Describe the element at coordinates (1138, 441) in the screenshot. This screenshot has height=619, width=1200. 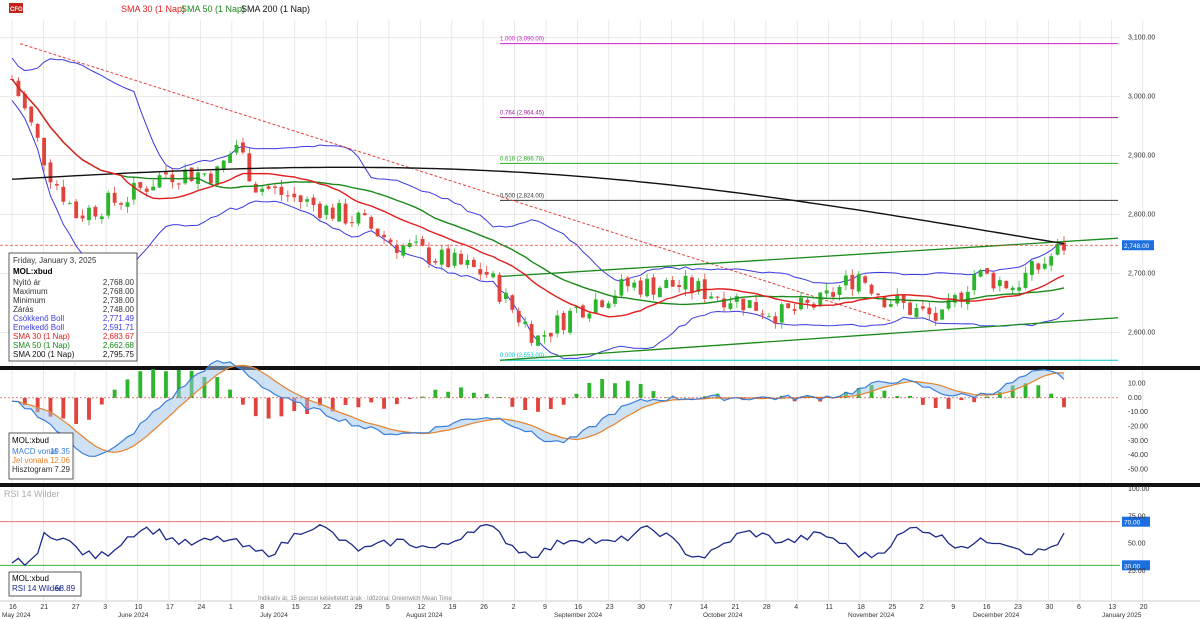
I see `axis-tick-label: -30.00` at that location.